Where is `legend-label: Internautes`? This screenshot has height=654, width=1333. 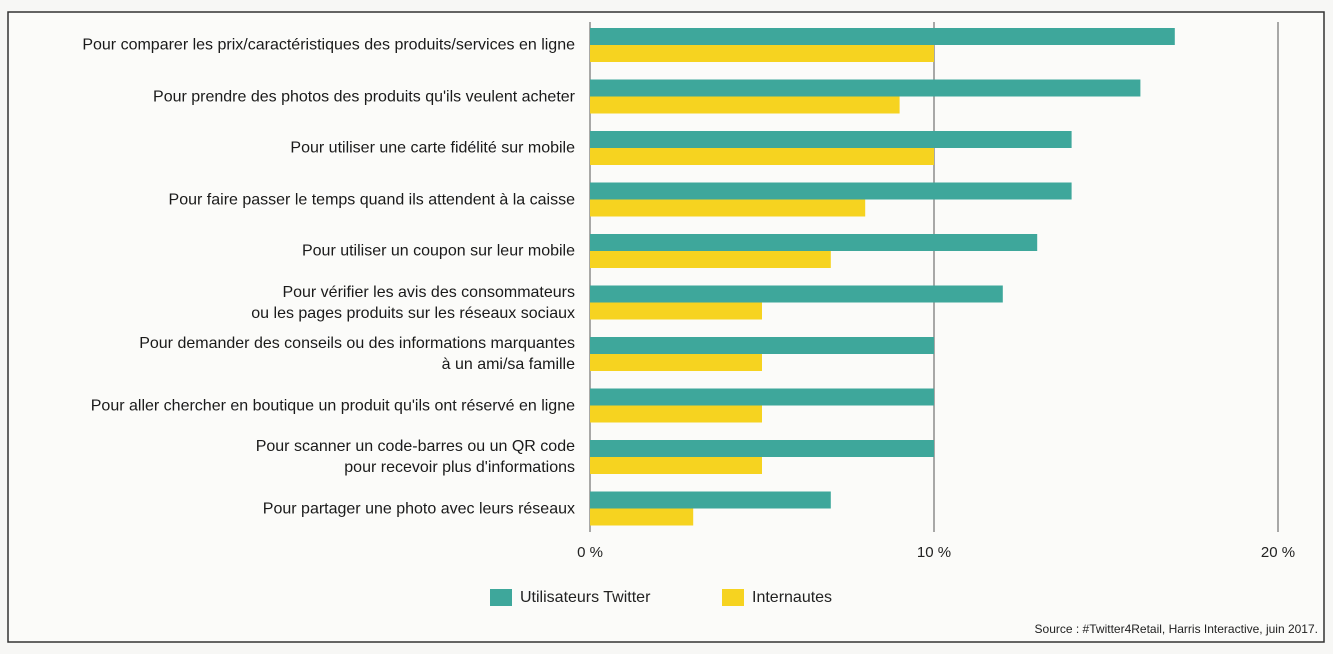
legend-label: Internautes is located at coordinates (792, 597).